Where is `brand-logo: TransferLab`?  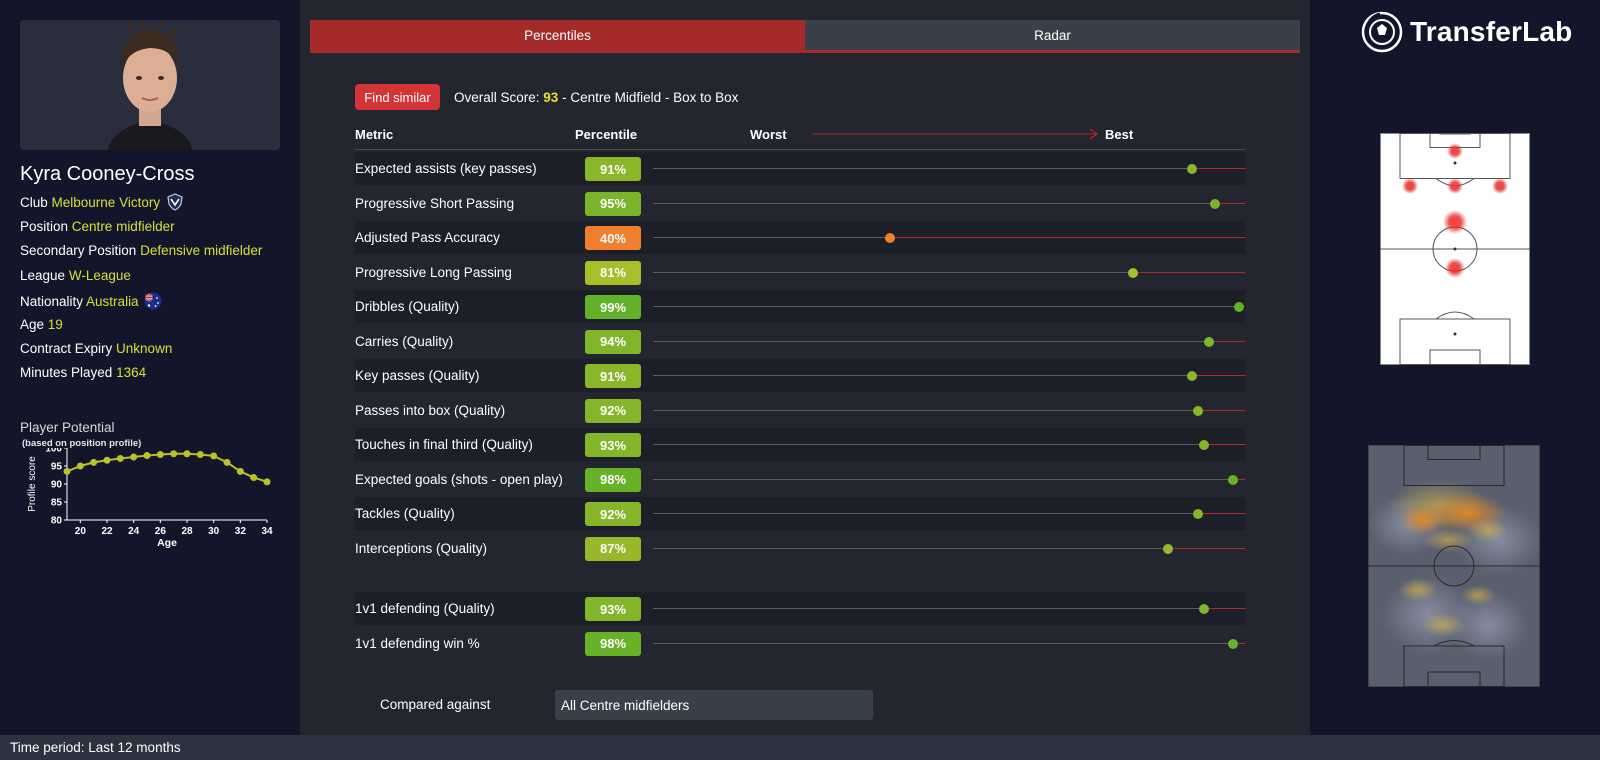 brand-logo: TransferLab is located at coordinates (1466, 32).